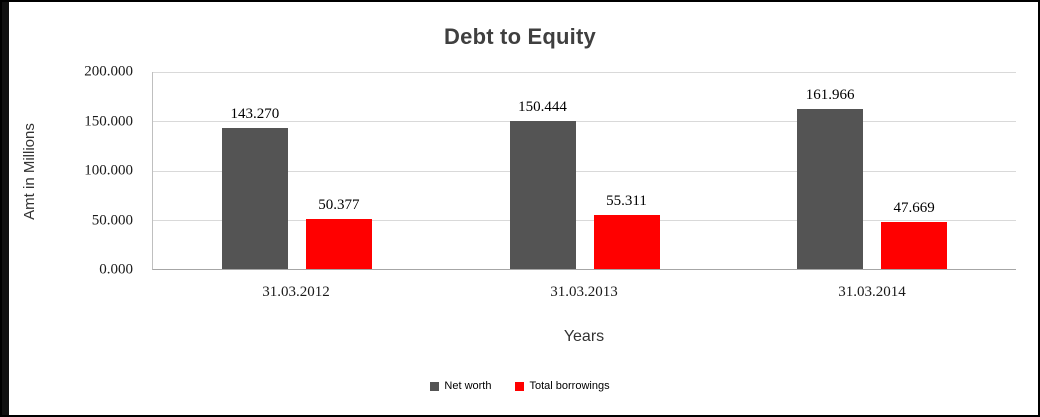 Image resolution: width=1040 pixels, height=417 pixels. What do you see at coordinates (626, 200) in the screenshot?
I see `bar-value-label: 55.311` at bounding box center [626, 200].